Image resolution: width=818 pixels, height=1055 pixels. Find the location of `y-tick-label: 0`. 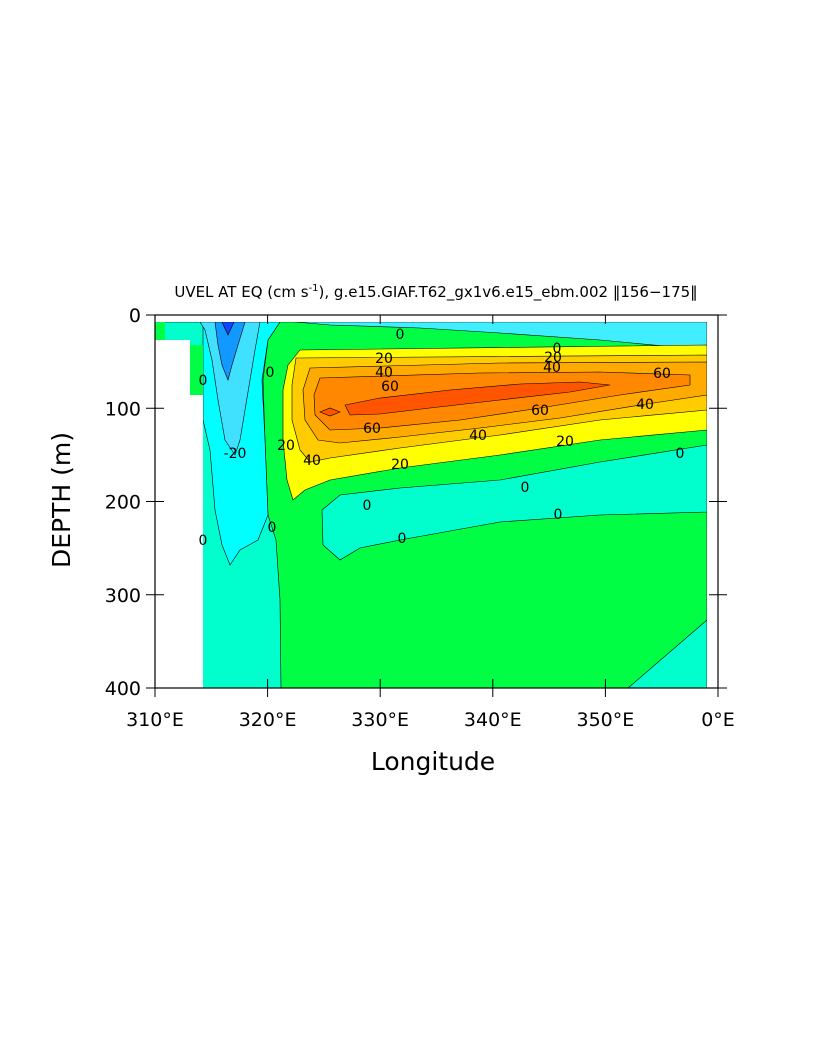

y-tick-label: 0 is located at coordinates (135, 316).